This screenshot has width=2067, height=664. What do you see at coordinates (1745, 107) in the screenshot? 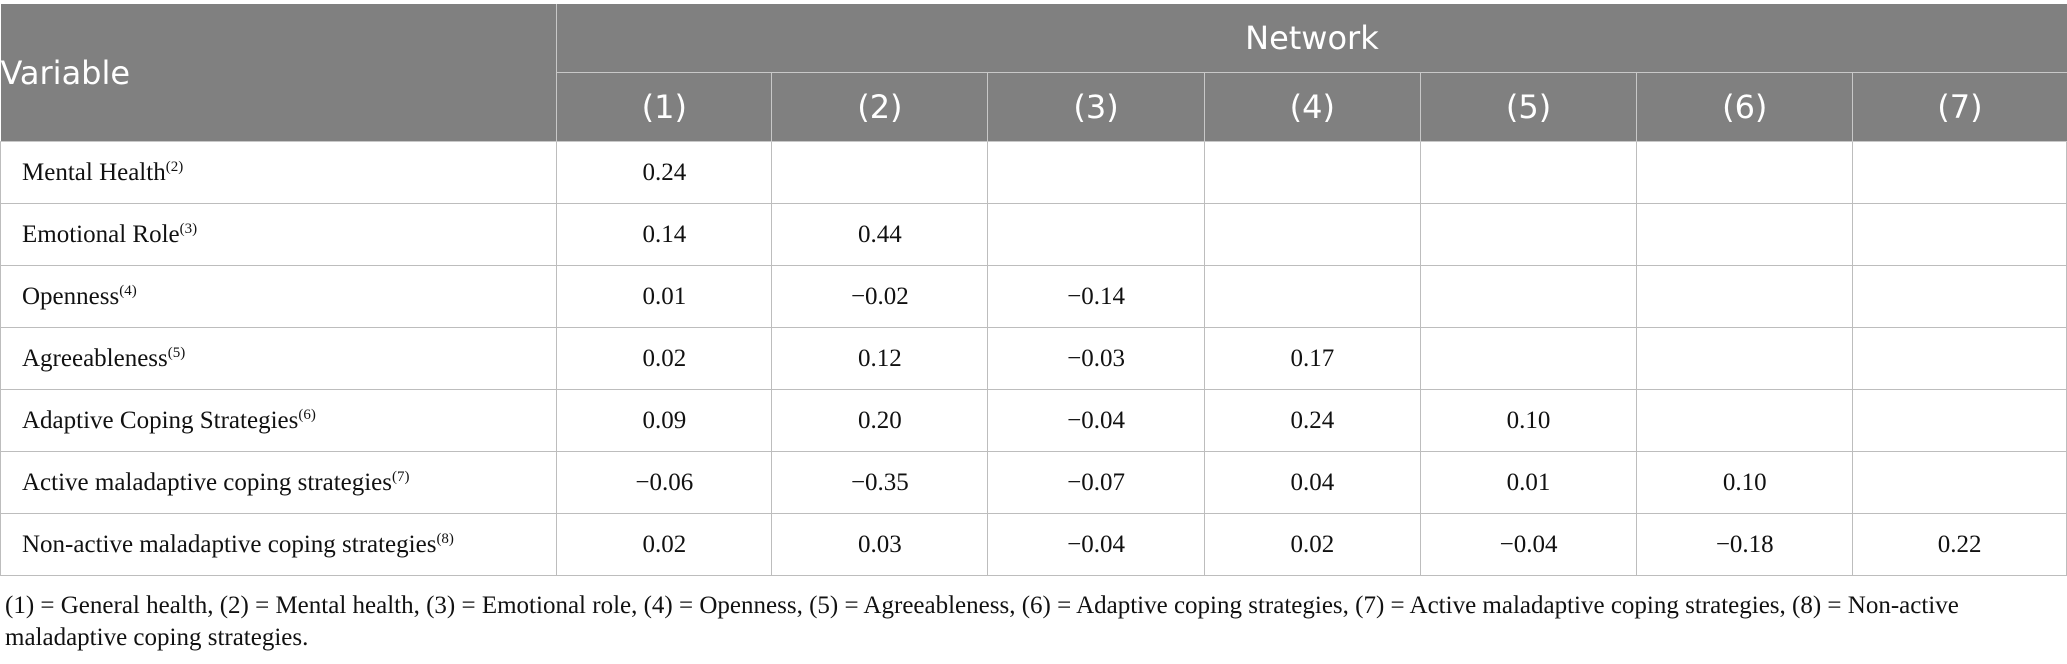
I see `column-header: (6)` at bounding box center [1745, 107].